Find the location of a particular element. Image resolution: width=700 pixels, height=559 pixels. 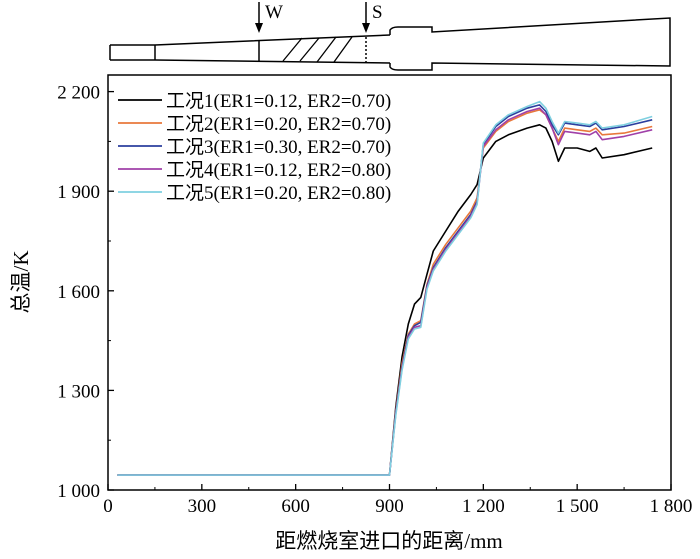

legend-label-5: 工况5(ER1=0.20, ER2=0.80) is located at coordinates (278, 193).